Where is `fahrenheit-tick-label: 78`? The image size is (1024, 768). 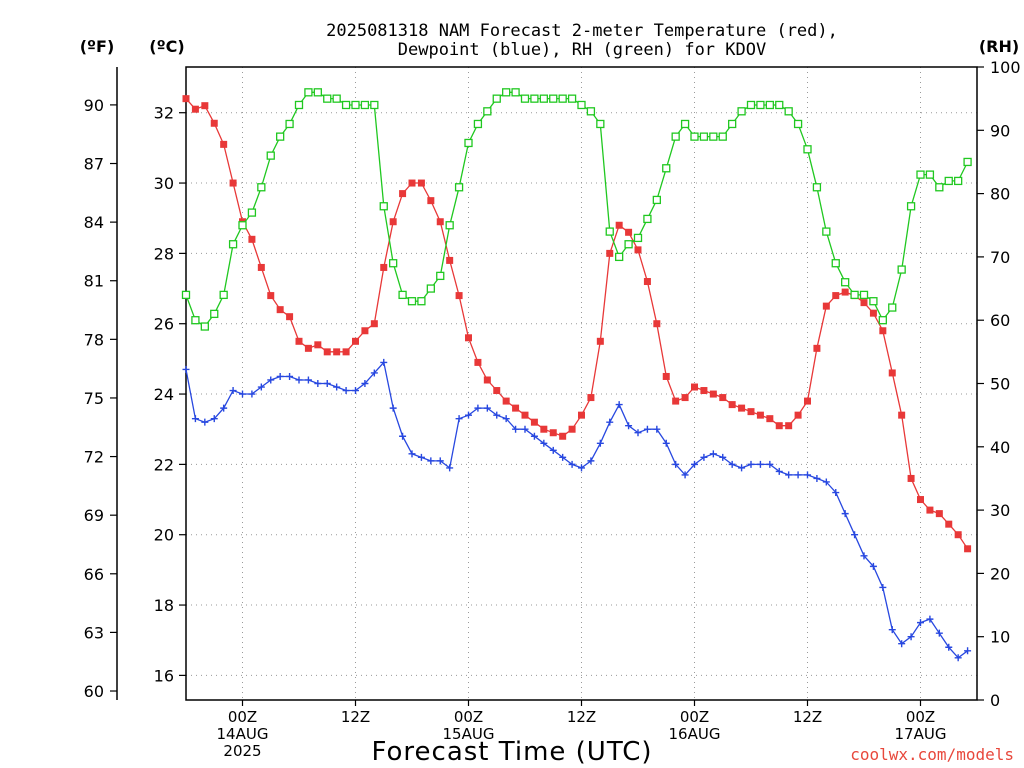
fahrenheit-tick-label: 78 is located at coordinates (94, 339).